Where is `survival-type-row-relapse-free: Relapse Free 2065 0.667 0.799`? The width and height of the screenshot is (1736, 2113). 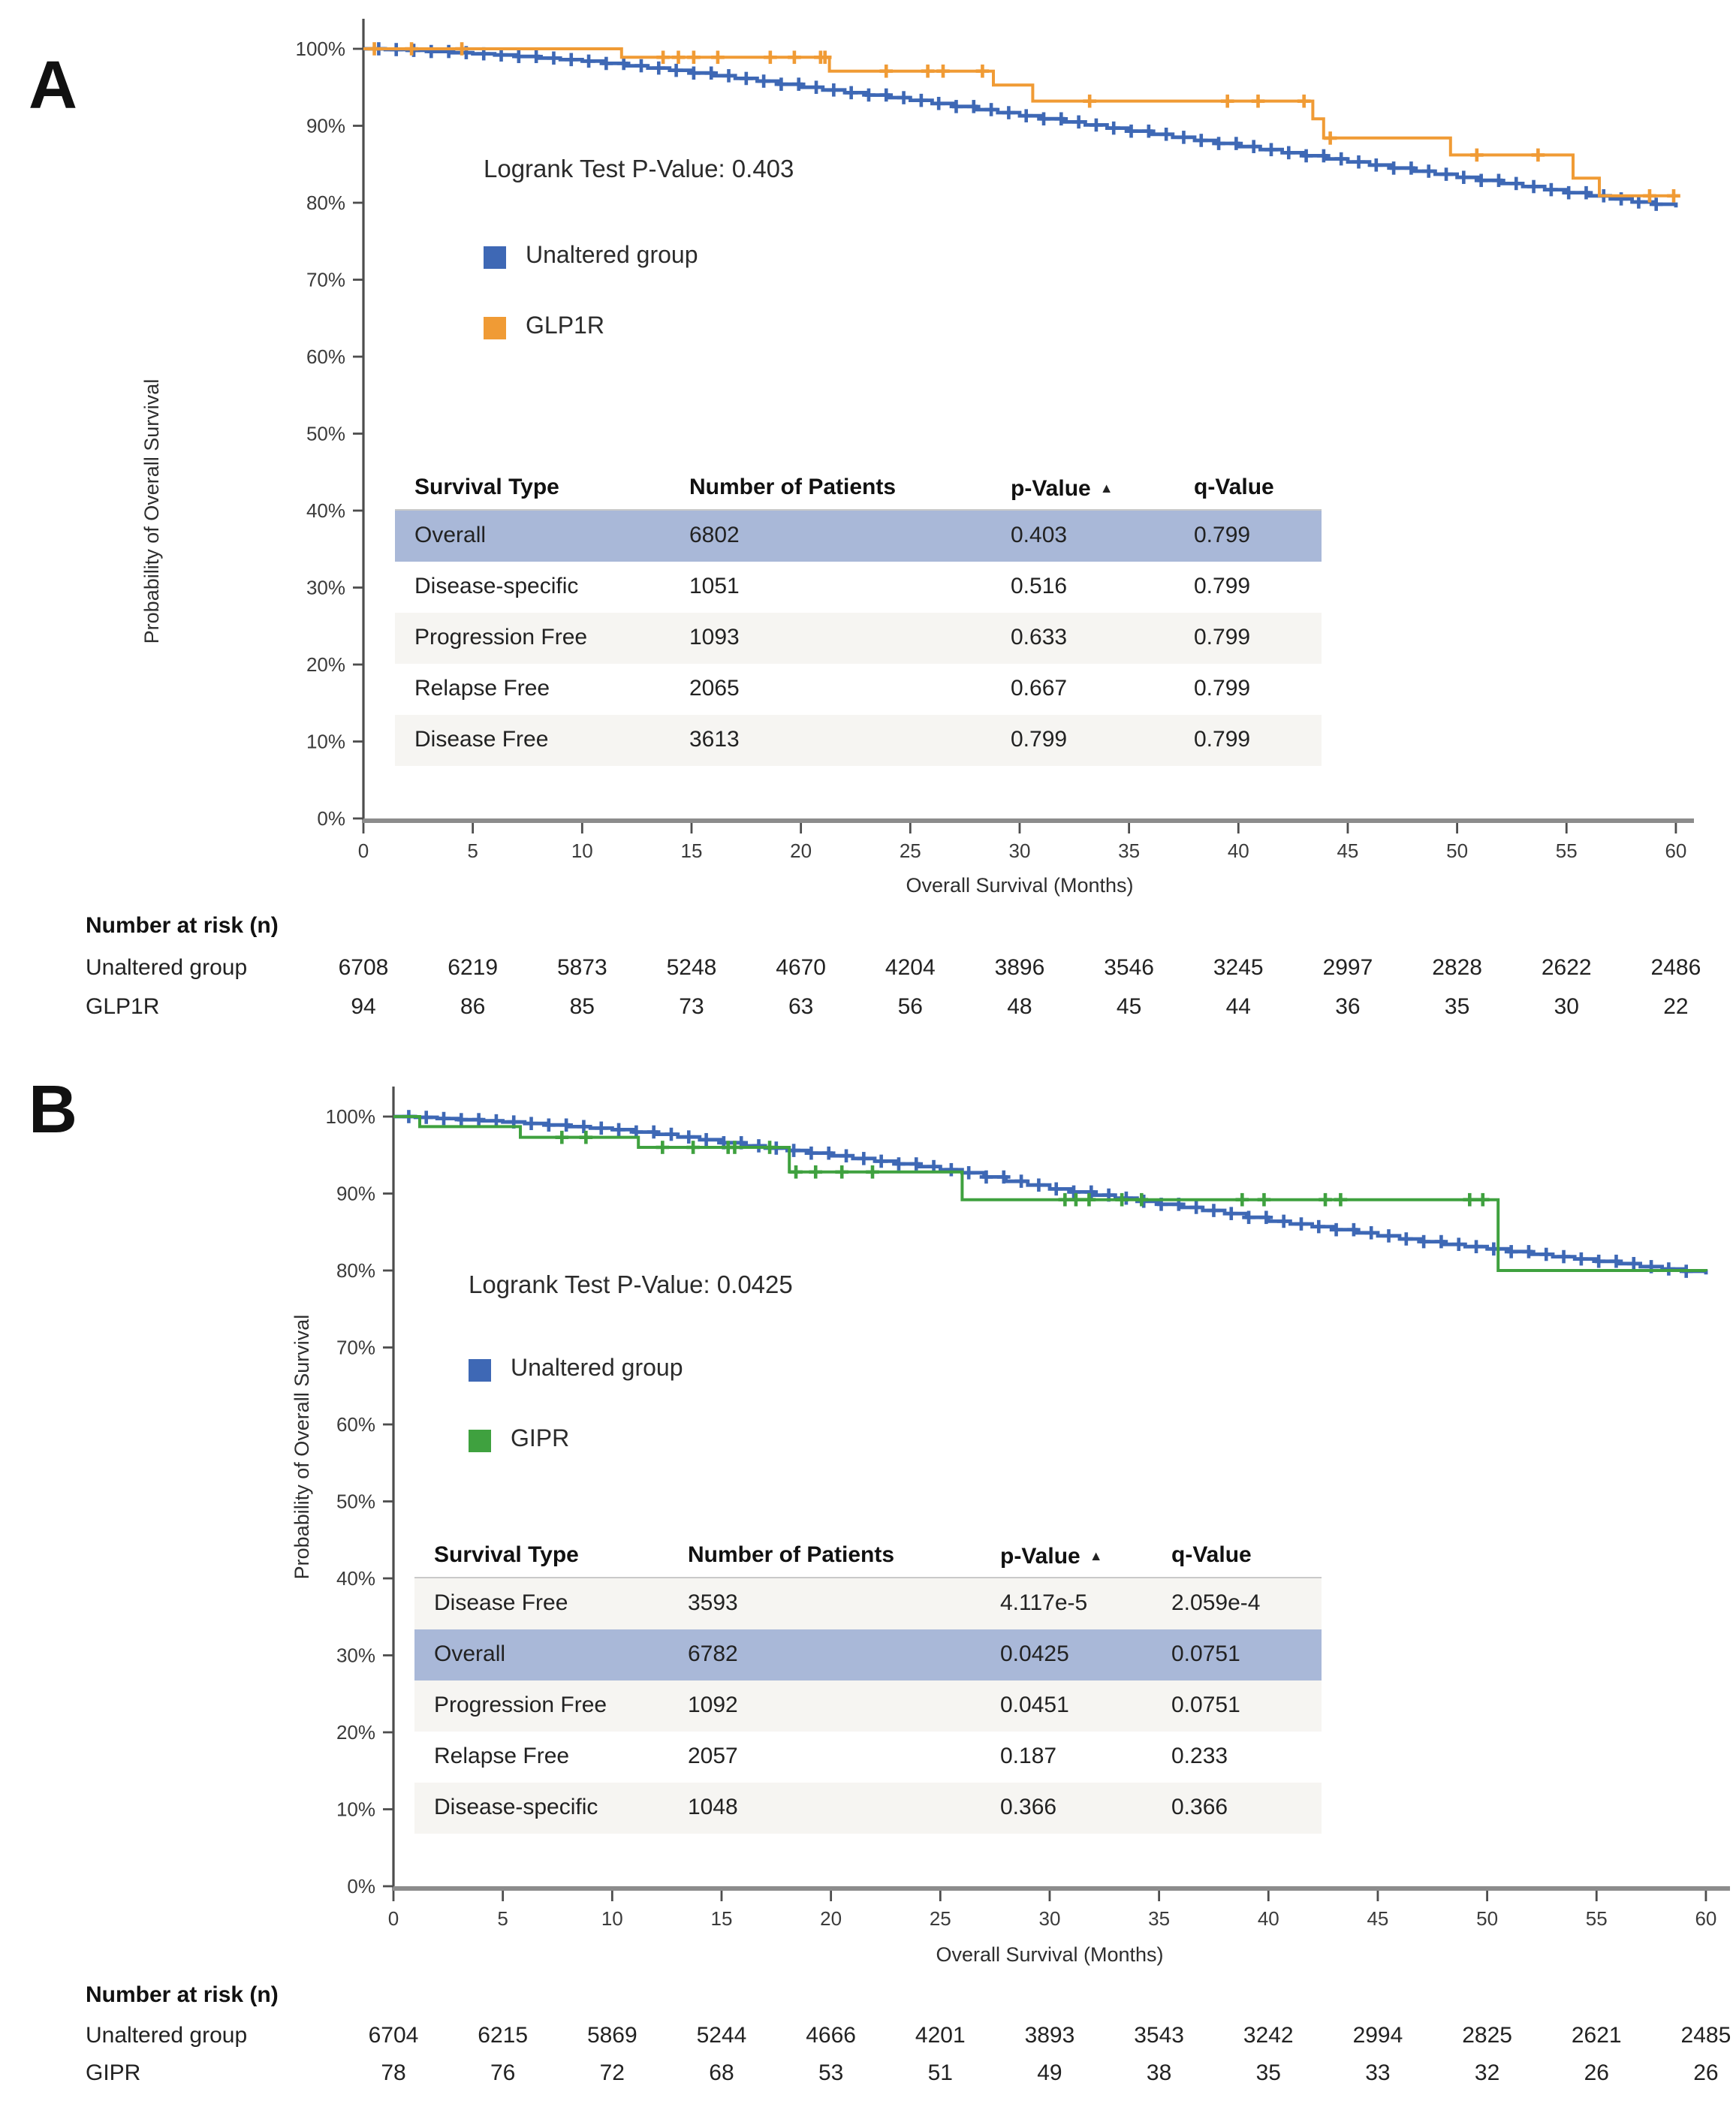
survival-type-row-relapse-free: Relapse Free 2065 0.667 0.799 is located at coordinates (858, 690).